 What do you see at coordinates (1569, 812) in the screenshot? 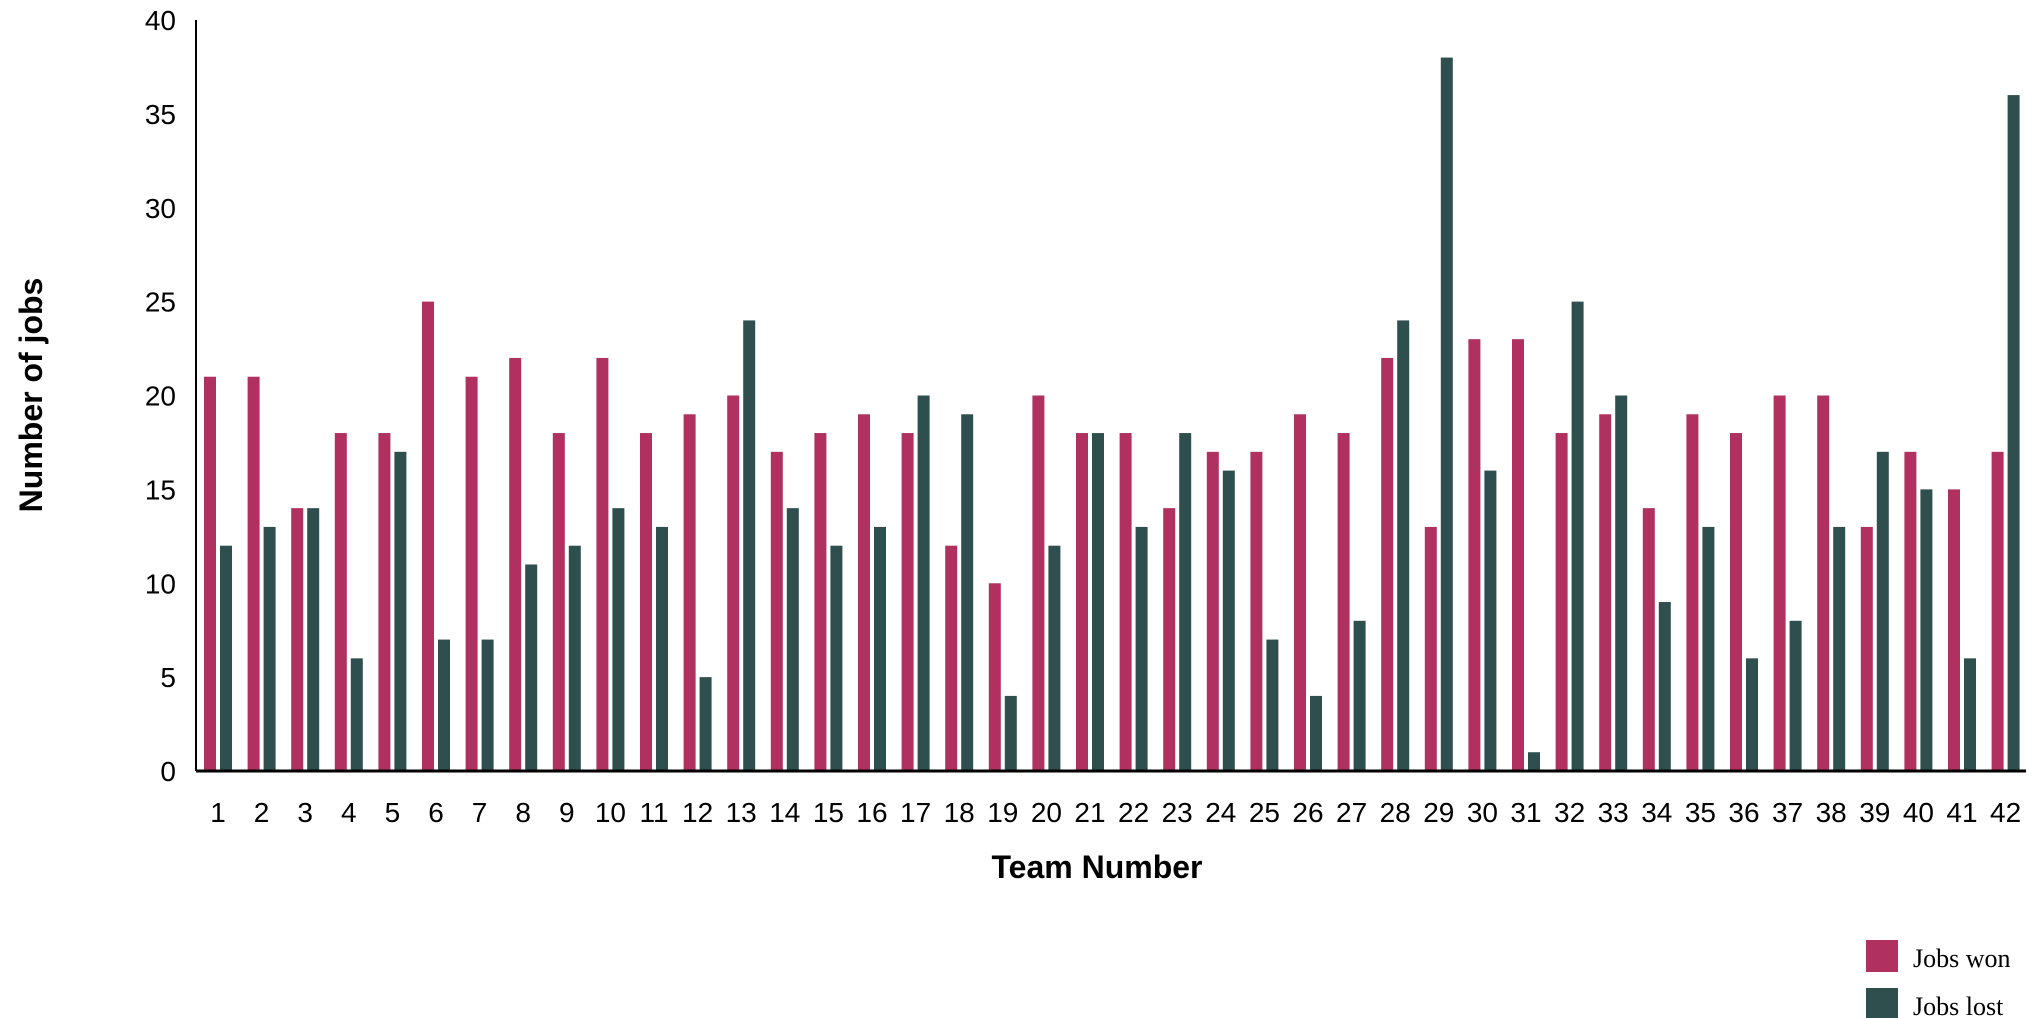
I see `x-tick-label: 32` at bounding box center [1569, 812].